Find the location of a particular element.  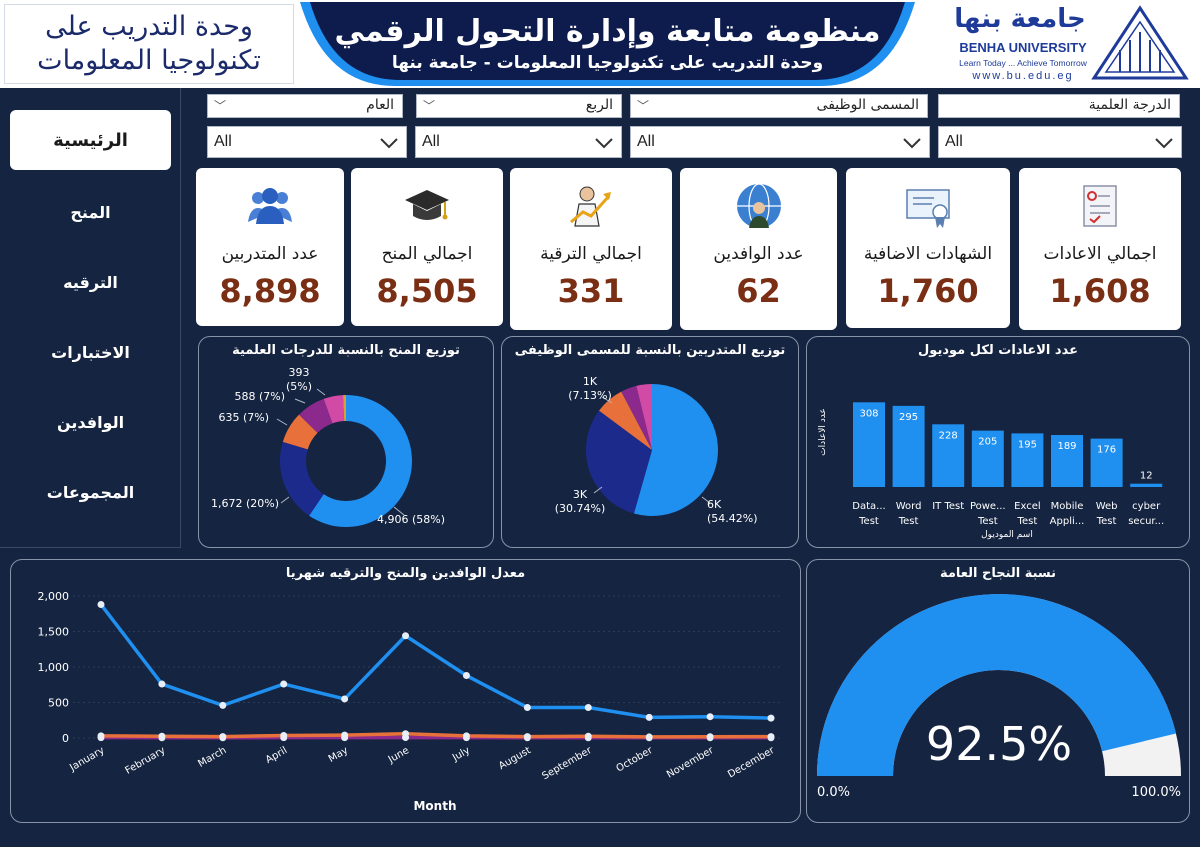

nav-groups: المجموعات is located at coordinates (90, 492).